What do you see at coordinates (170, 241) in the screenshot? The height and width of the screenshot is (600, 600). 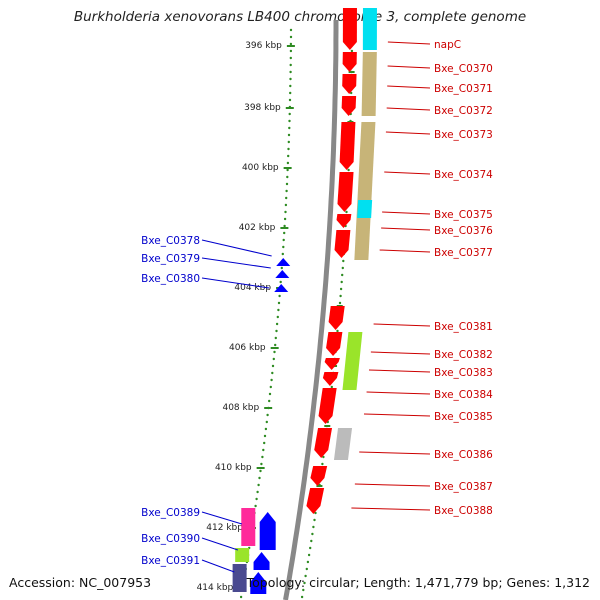 I see `reverse-gene-label: Bxe_C0378` at bounding box center [170, 241].